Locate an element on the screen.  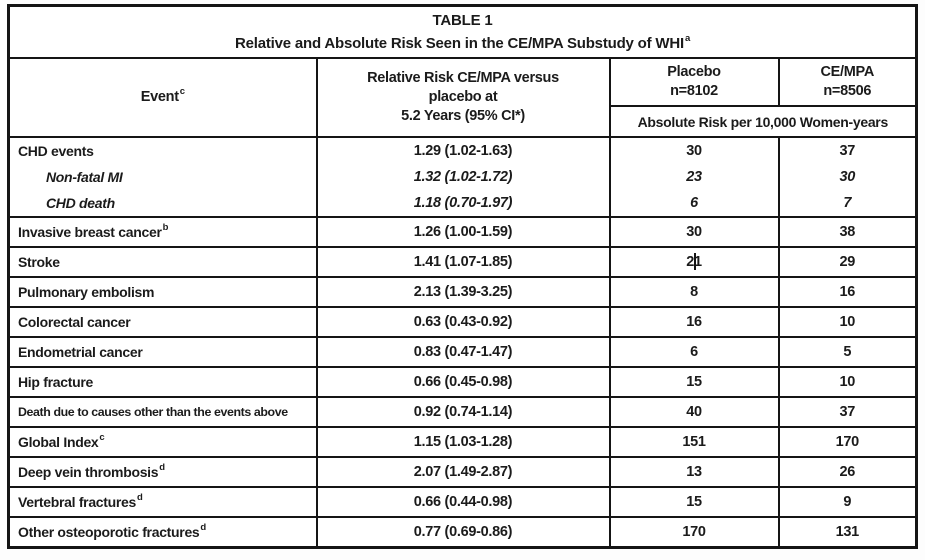
cell-ce-mpa: 38 is located at coordinates (847, 232).